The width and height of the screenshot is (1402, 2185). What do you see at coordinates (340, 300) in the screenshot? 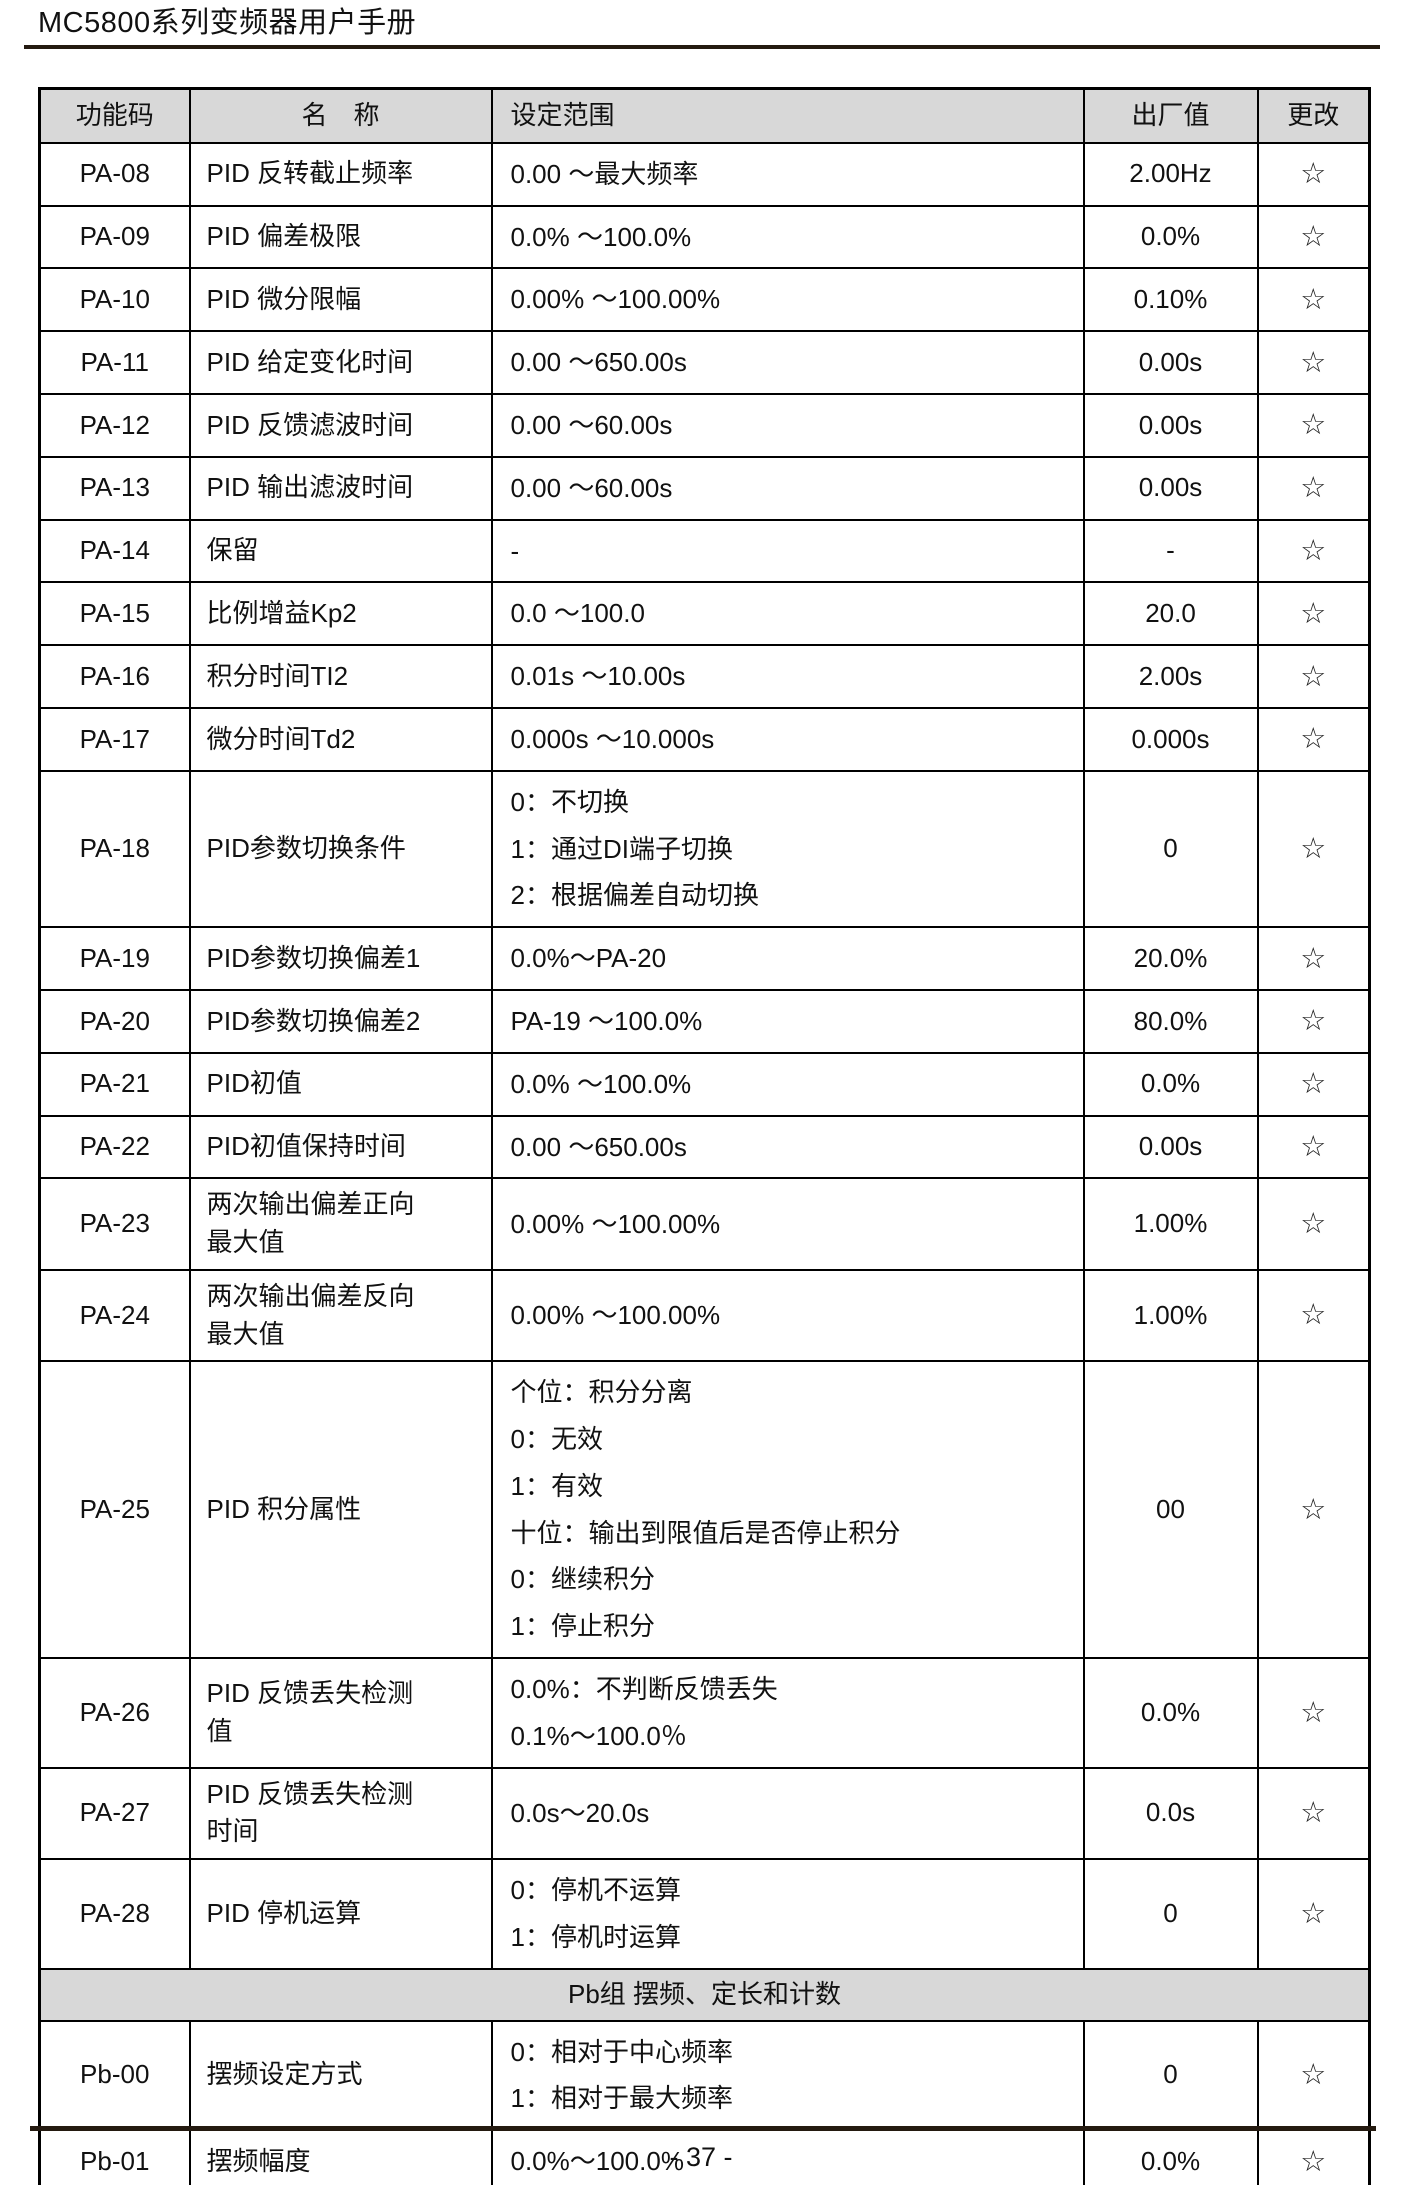
I see `name-cell: PID 微分限幅` at bounding box center [340, 300].